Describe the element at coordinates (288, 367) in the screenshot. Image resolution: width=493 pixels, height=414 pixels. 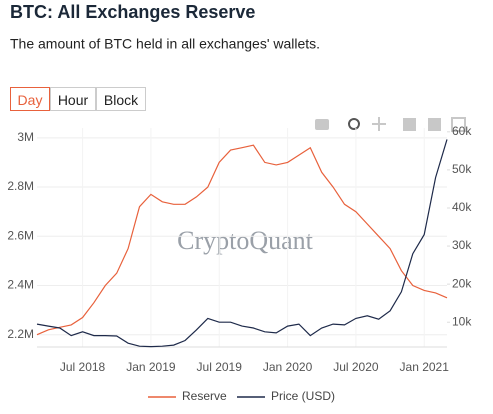
I see `x-tick-label: Jan 2020` at that location.